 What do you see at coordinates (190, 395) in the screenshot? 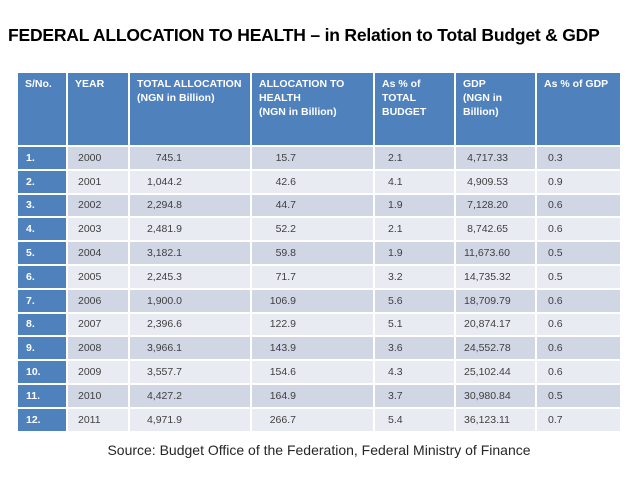
I see `cell-total-allocation: 4,427.2` at bounding box center [190, 395].